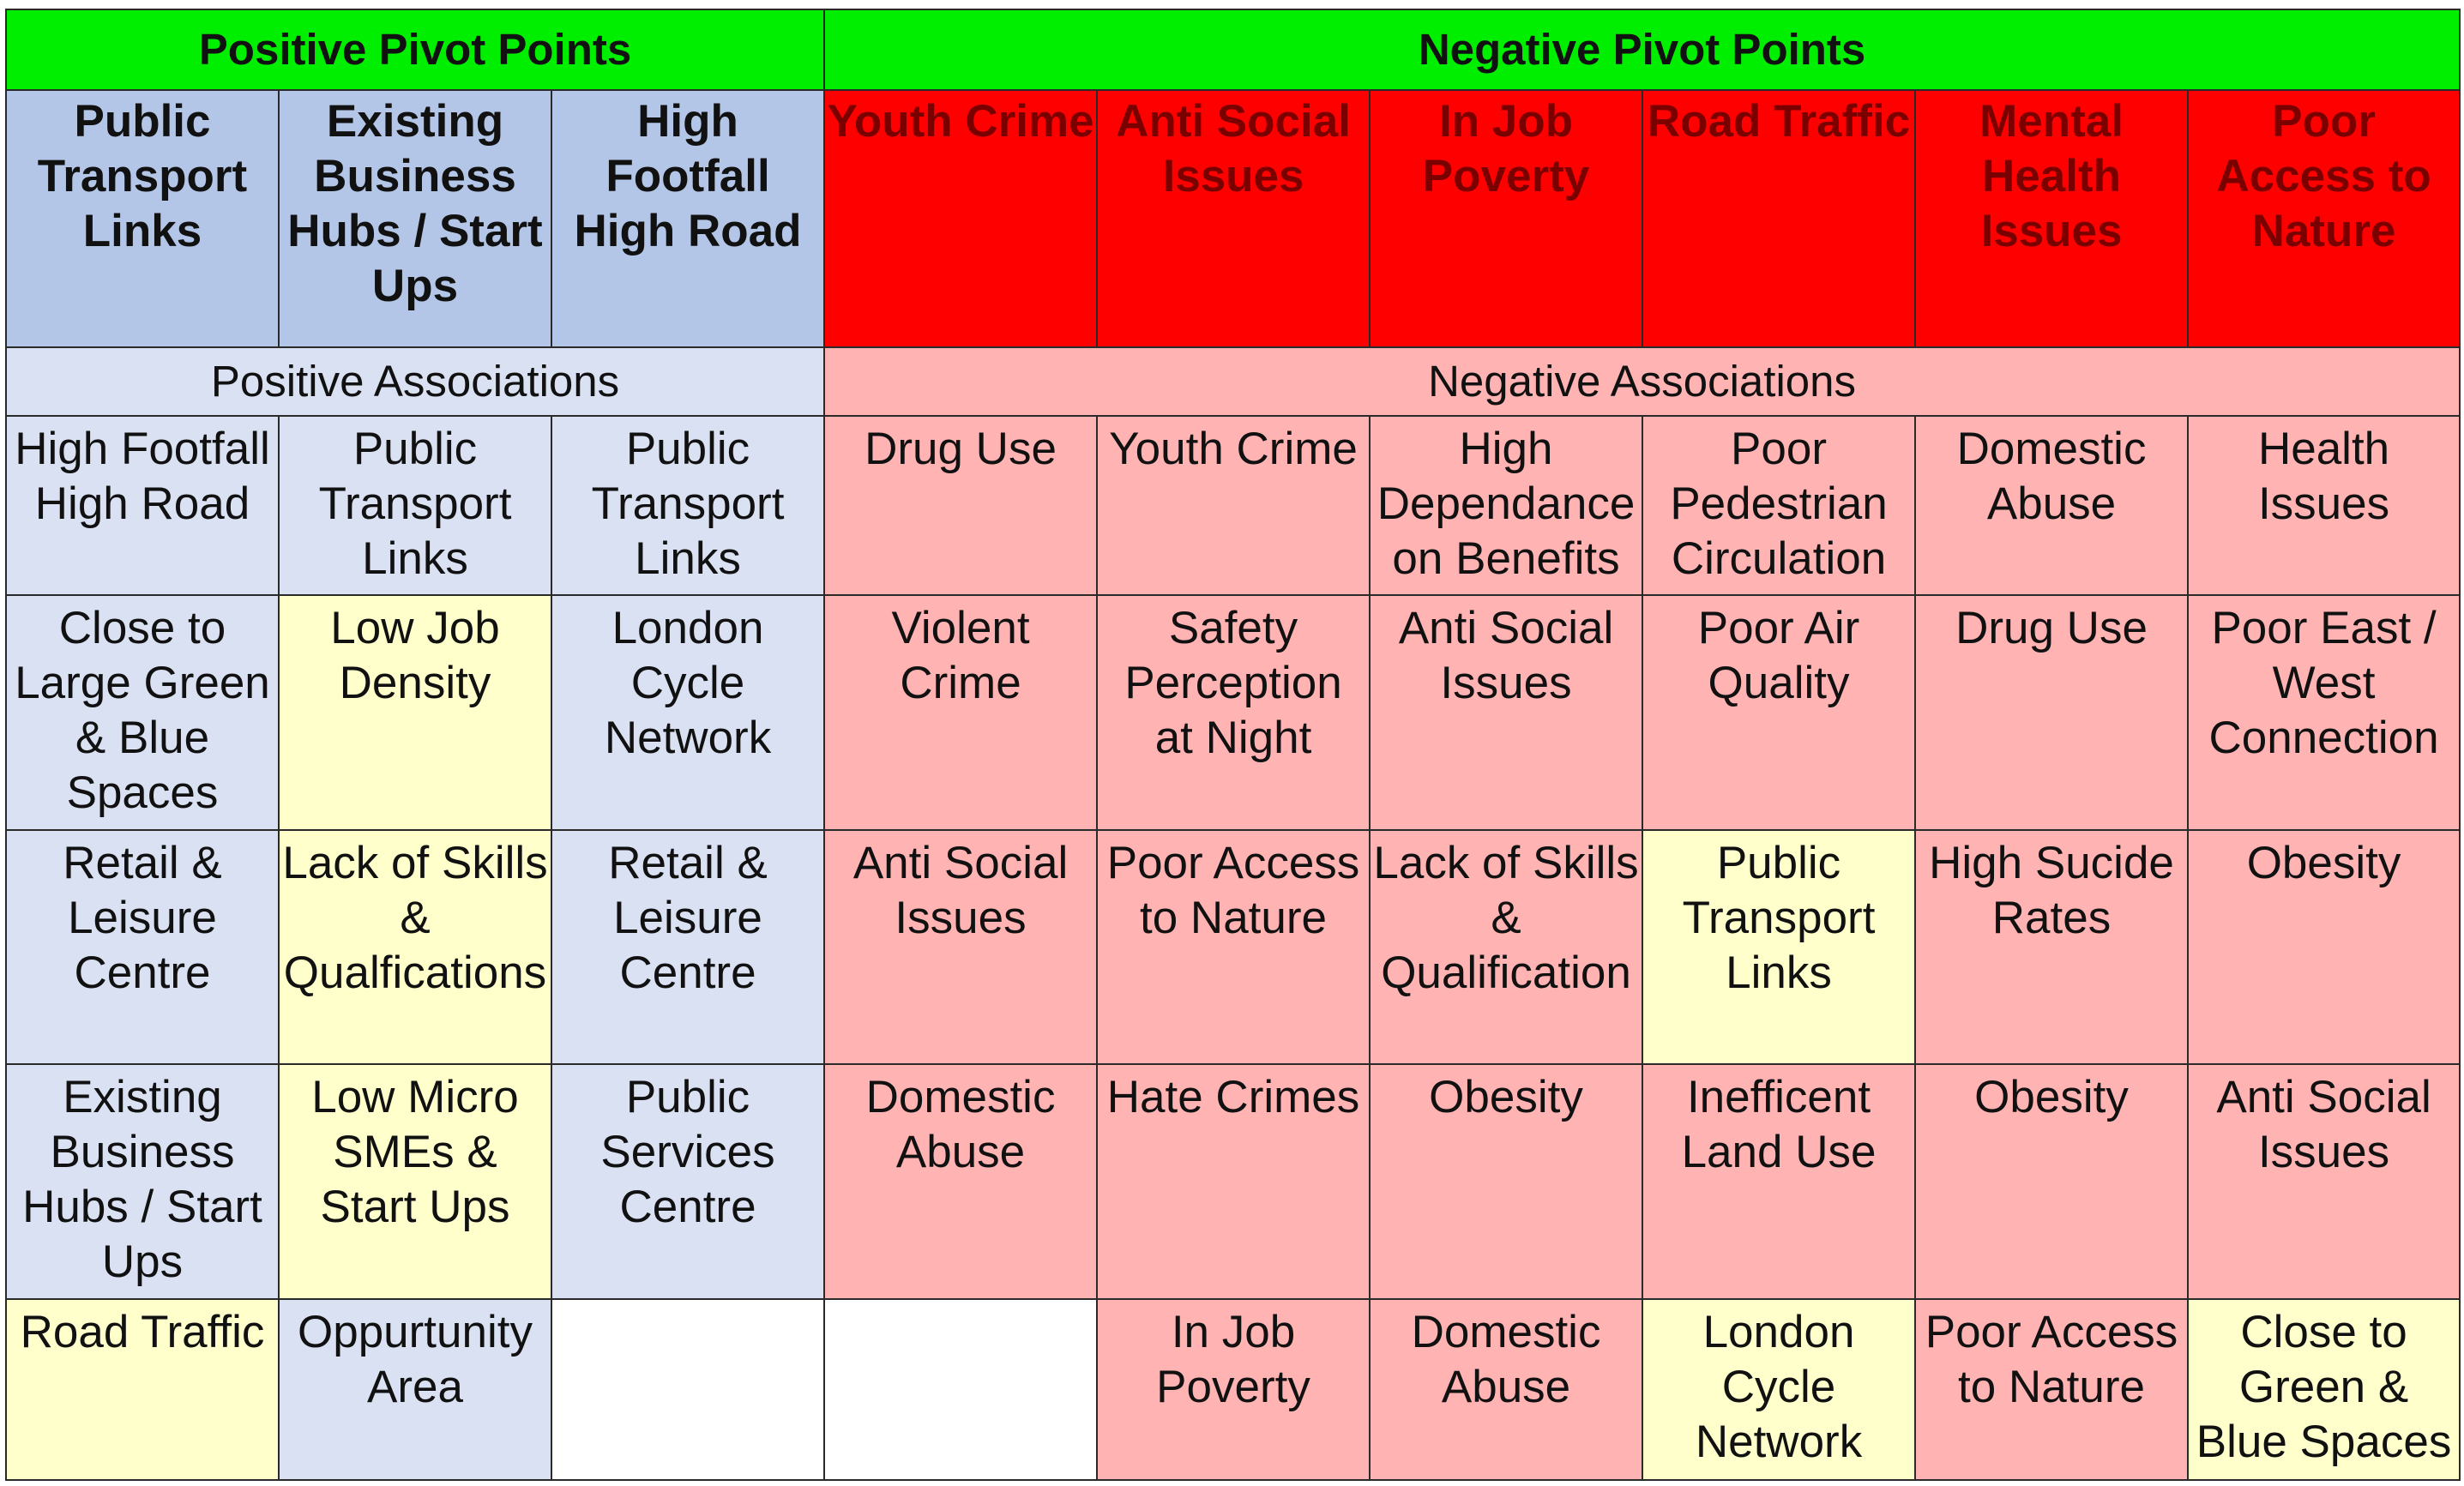 The height and width of the screenshot is (1486, 2464). I want to click on positive-pivot-points-title: Positive Pivot Points, so click(415, 50).